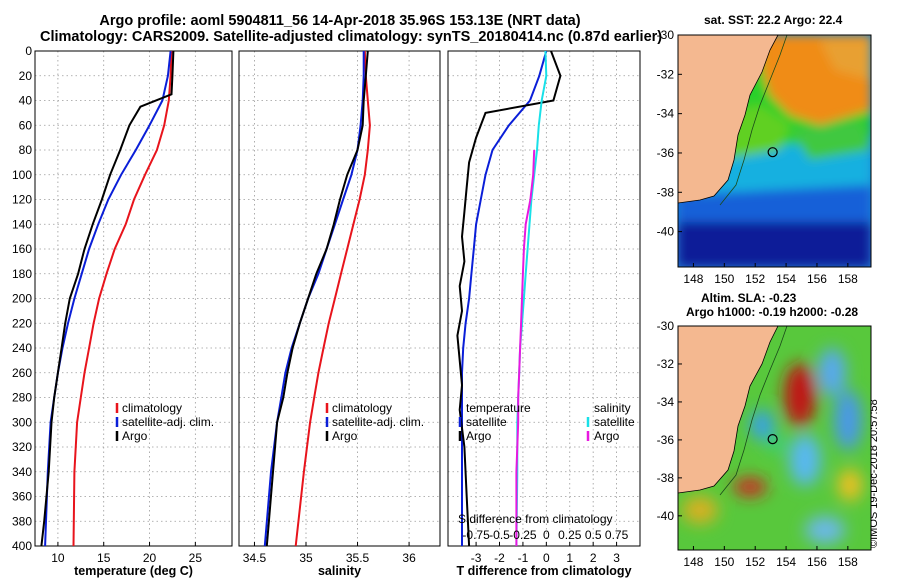 This screenshot has width=900, height=580. I want to click on x-tick-label: 36, so click(409, 558).